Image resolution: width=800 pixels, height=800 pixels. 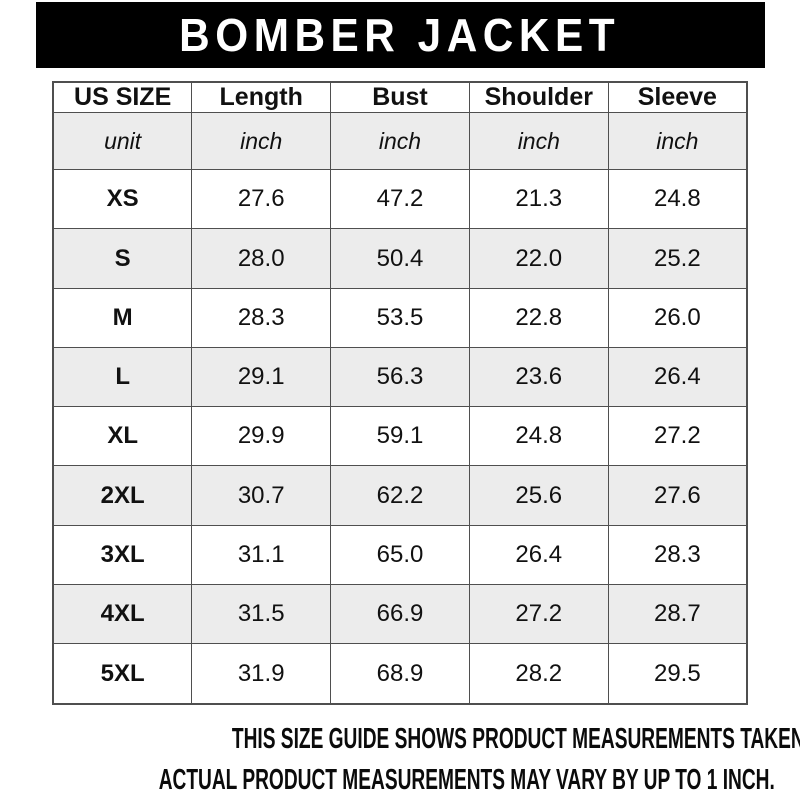 What do you see at coordinates (538, 436) in the screenshot?
I see `shoulder-cell: 24.8` at bounding box center [538, 436].